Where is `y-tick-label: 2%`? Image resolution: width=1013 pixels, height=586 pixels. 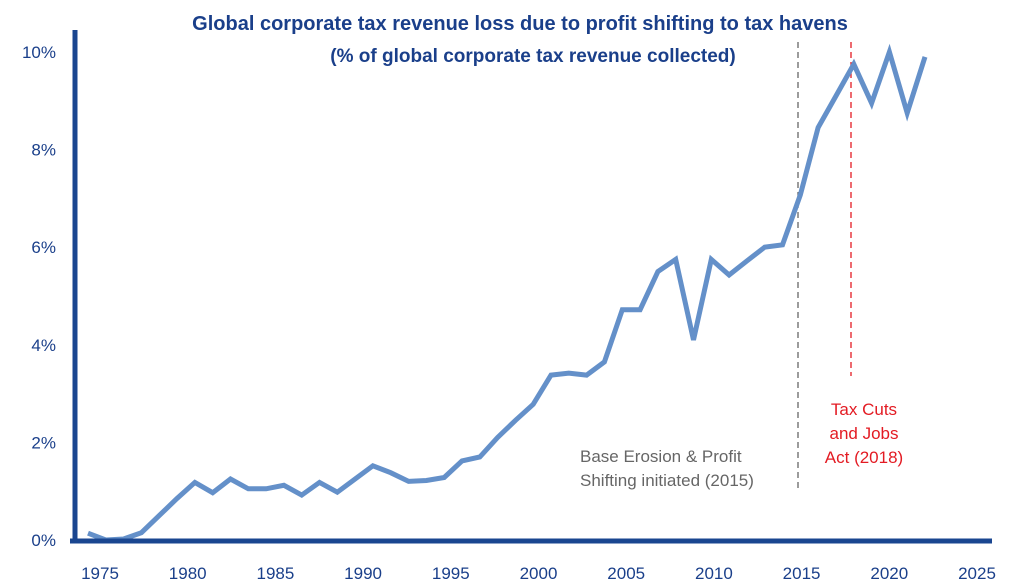
y-tick-label: 2% is located at coordinates (43, 442).